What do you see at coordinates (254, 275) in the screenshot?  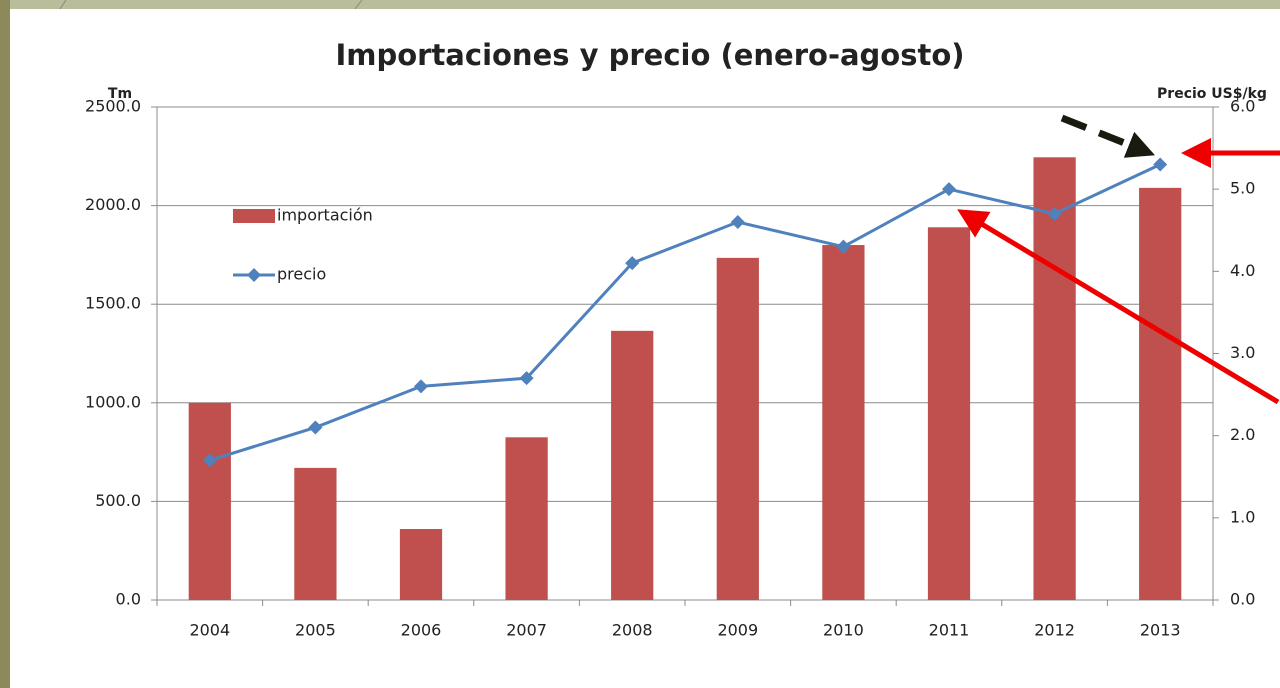 I see `legend-marker` at bounding box center [254, 275].